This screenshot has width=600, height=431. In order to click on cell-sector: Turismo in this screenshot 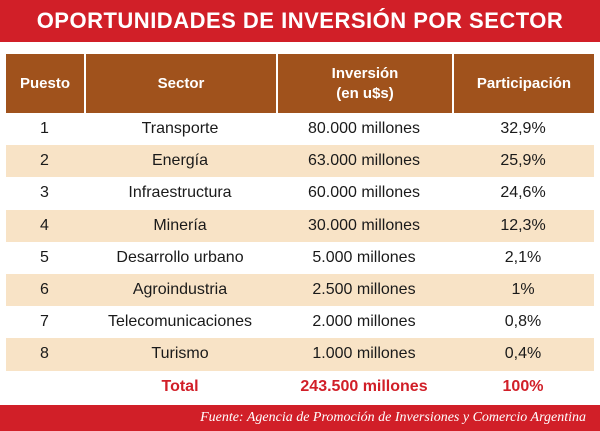, I will do `click(180, 354)`.